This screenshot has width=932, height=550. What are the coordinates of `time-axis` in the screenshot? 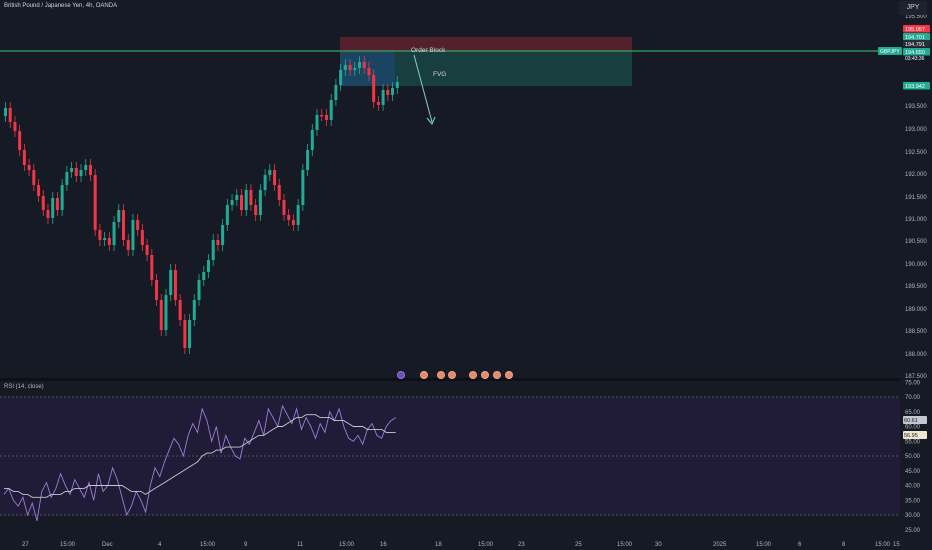 It's located at (466, 543).